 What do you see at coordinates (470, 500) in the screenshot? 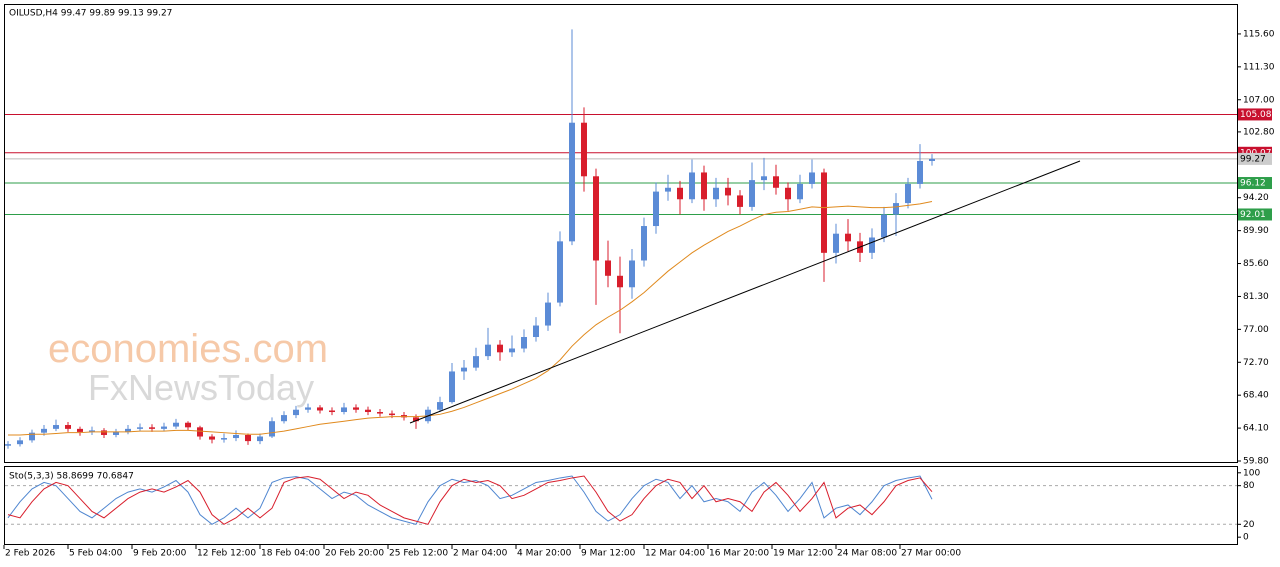
I see `stoch-line` at bounding box center [470, 500].